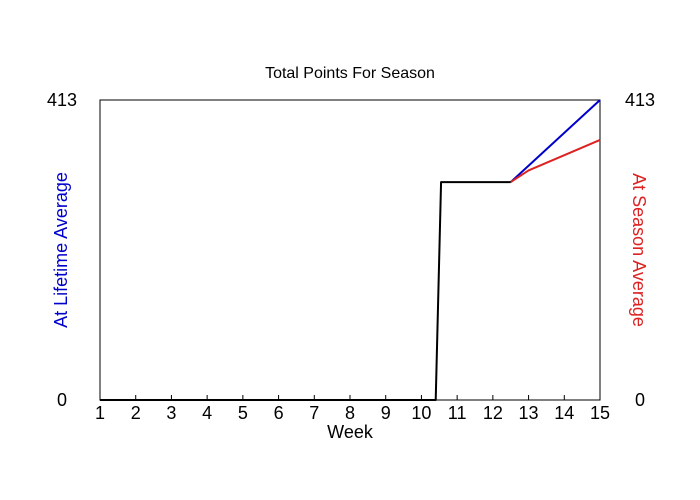 The width and height of the screenshot is (700, 500). What do you see at coordinates (600, 413) in the screenshot?
I see `x-tick-label: 15` at bounding box center [600, 413].